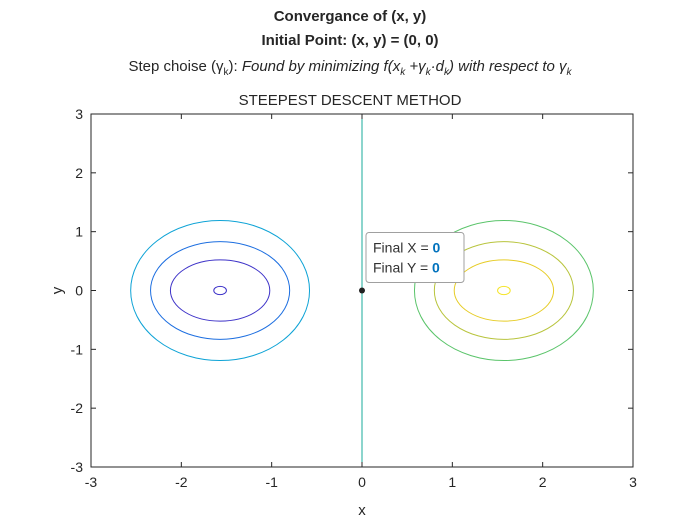  What do you see at coordinates (271, 482) in the screenshot?
I see `x-tick-label: -1` at bounding box center [271, 482].